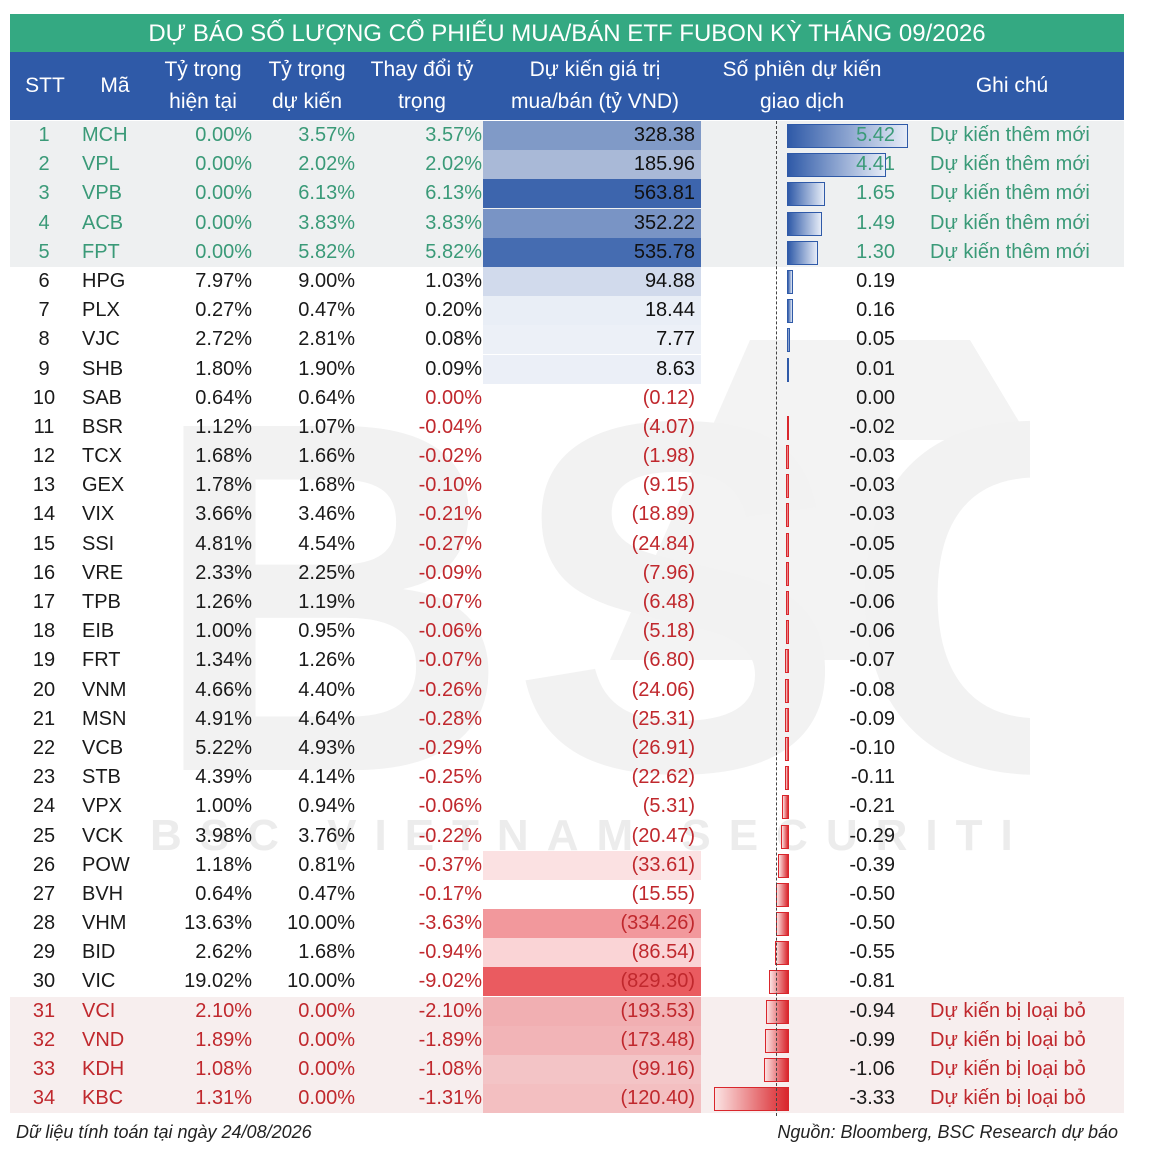 This screenshot has height=1150, width=1160. I want to click on table-row: 8 VJC 2.72% 2.81% 0.08% 7.77 0.05, so click(567, 340).